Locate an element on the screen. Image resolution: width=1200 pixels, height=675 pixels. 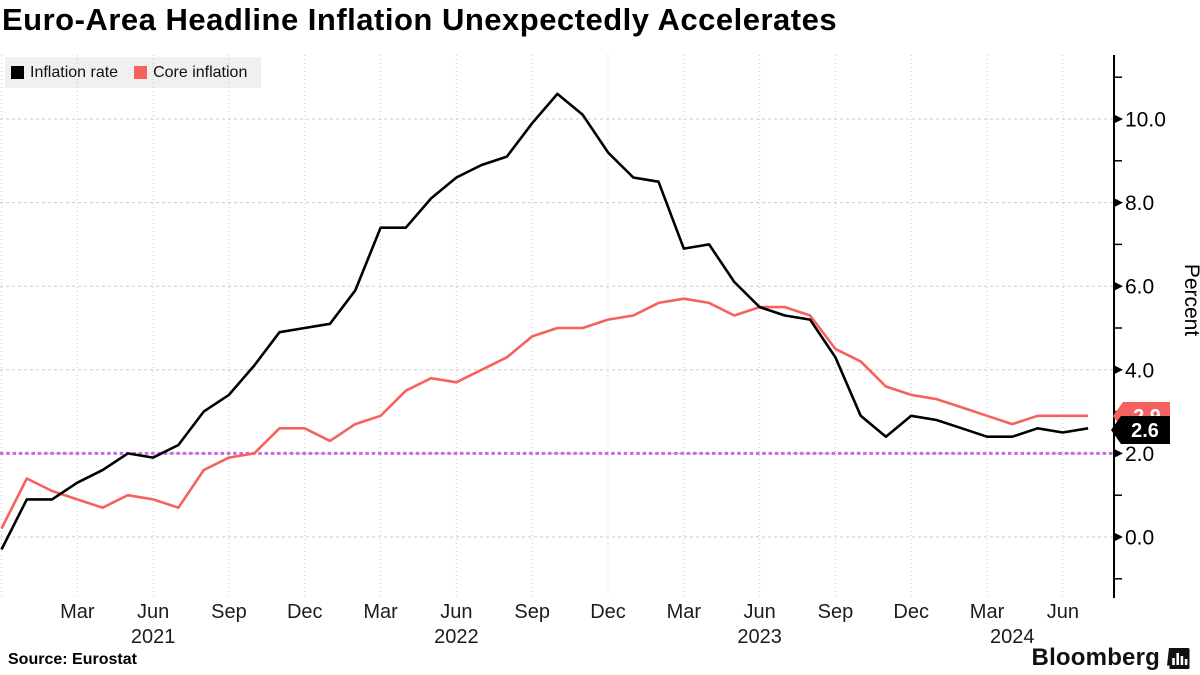
y-axis-tick-label: 6.0 is located at coordinates (1139, 287).